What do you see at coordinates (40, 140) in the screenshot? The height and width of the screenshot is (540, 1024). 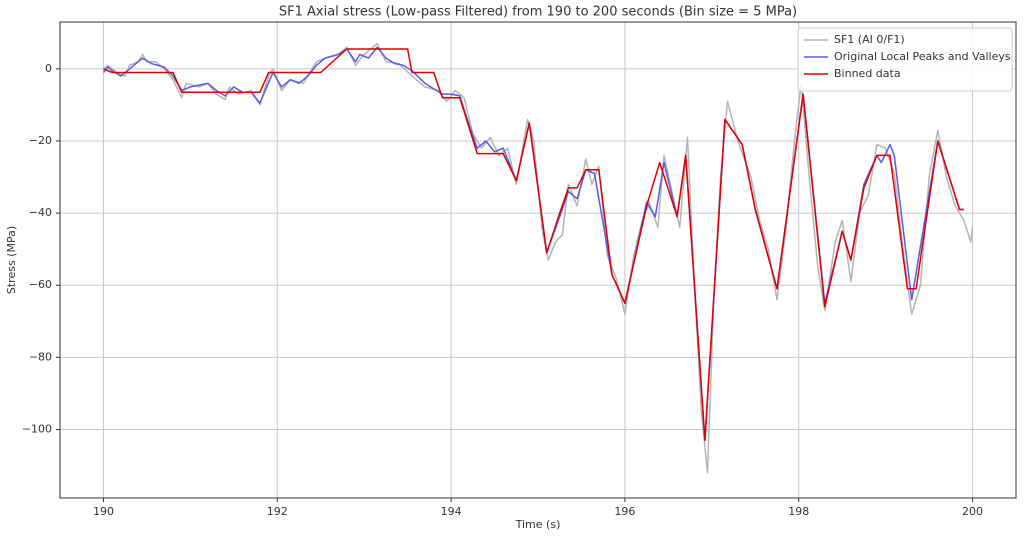 I see `y-tick-label: −20` at bounding box center [40, 140].